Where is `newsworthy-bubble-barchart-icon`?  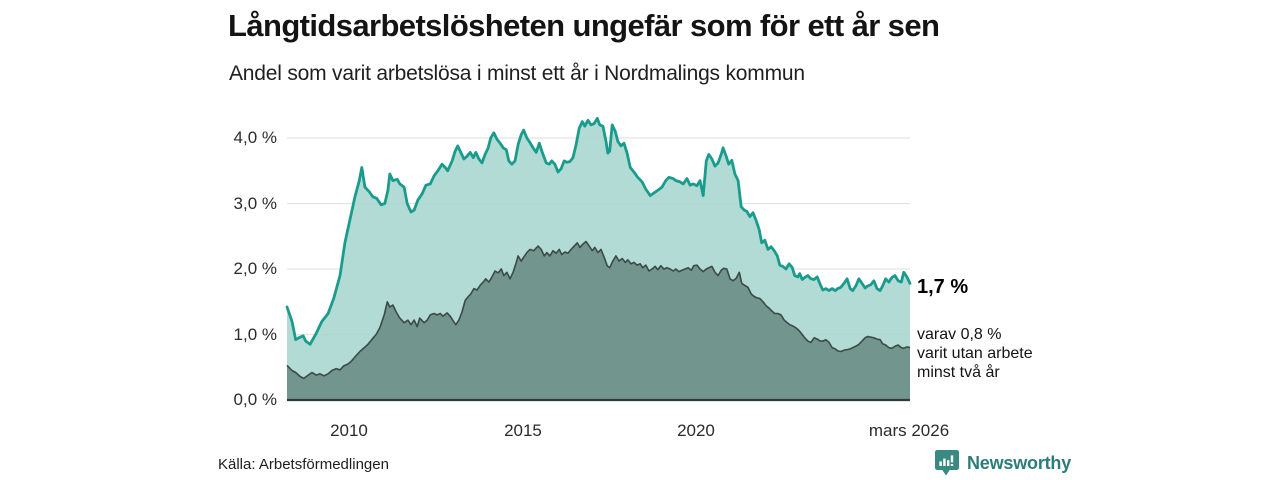 newsworthy-bubble-barchart-icon is located at coordinates (947, 463).